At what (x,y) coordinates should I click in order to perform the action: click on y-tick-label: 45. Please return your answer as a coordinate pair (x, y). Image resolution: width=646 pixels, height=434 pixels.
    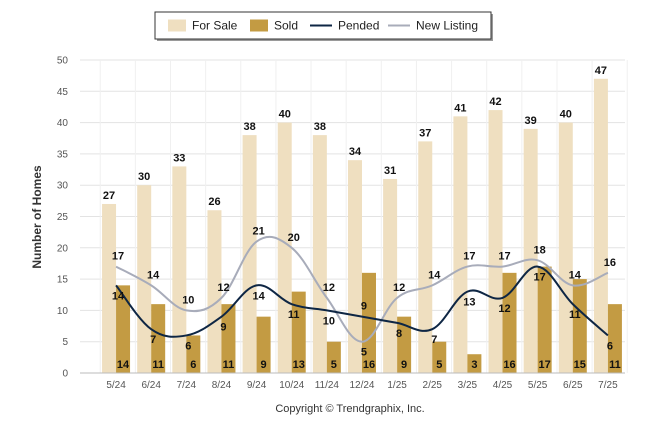
    Looking at the image, I should click on (63, 92).